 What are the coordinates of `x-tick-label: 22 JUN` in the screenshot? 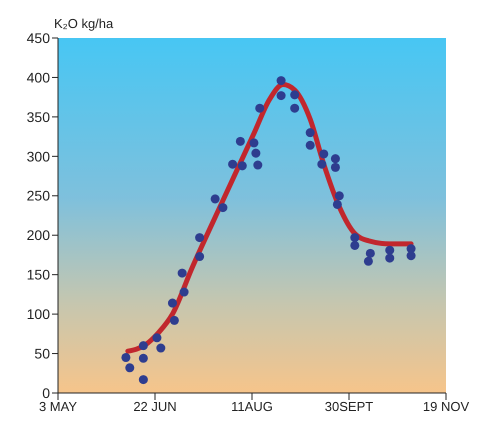 It's located at (155, 406).